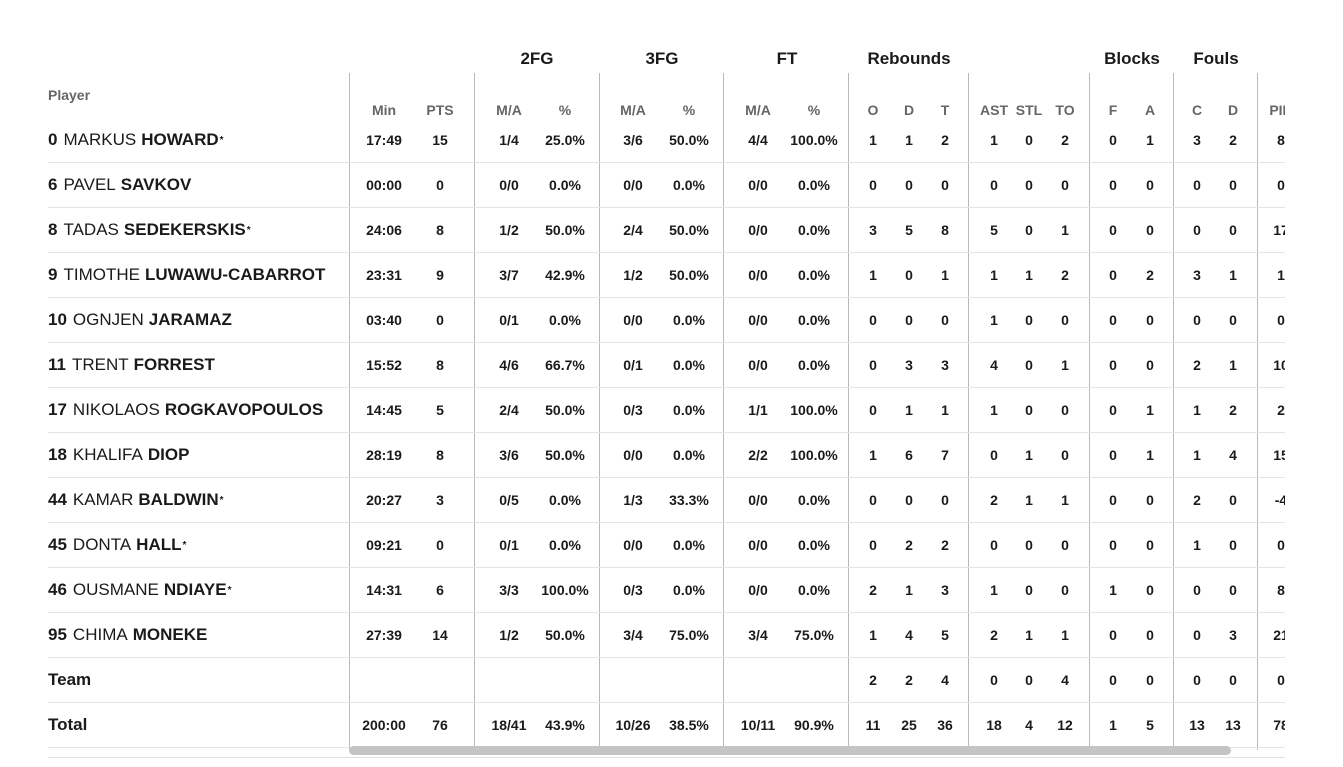 The image size is (1343, 767). What do you see at coordinates (156, 184) in the screenshot?
I see `player-last-name: SAVKOV` at bounding box center [156, 184].